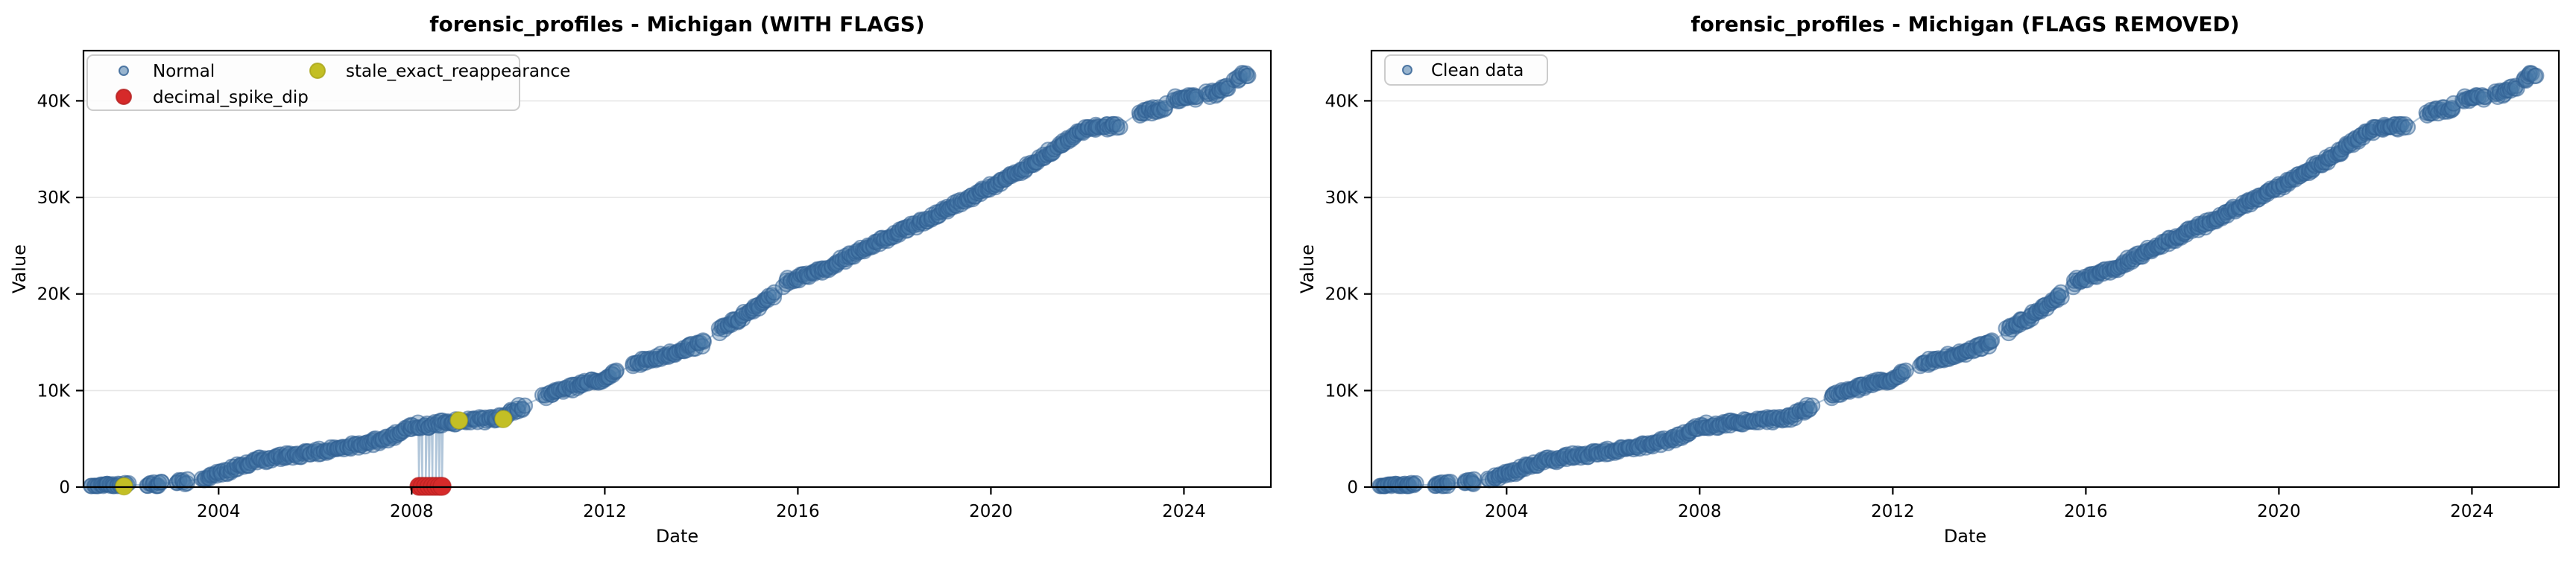 Image resolution: width=2576 pixels, height=572 pixels. I want to click on legend-label: decimal_spike_dip, so click(231, 97).